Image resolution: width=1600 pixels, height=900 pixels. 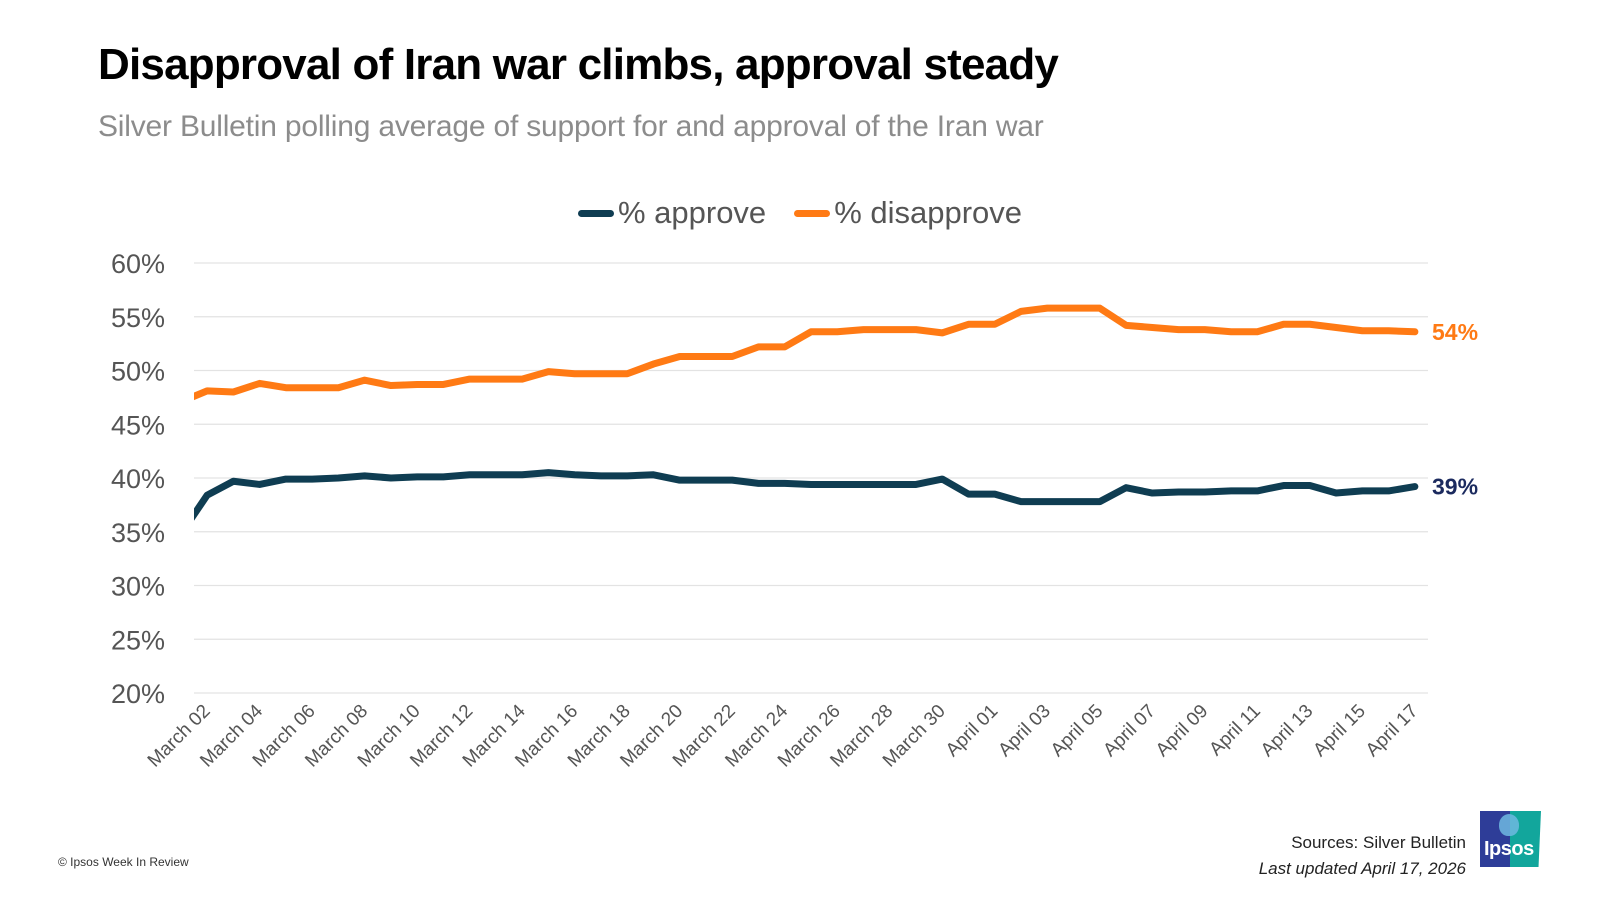 I want to click on y-tick-label: 25%, so click(x=138, y=640).